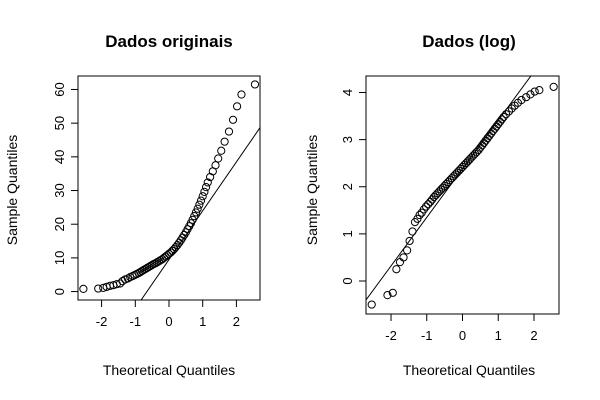 The height and width of the screenshot is (400, 600). I want to click on chart-title: Dados (log), so click(469, 41).